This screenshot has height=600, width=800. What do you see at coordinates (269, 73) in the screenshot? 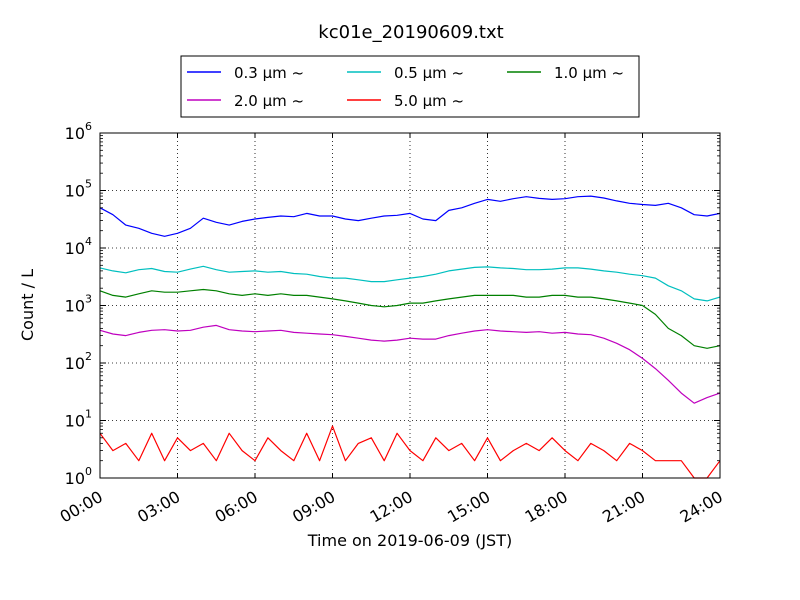
I see `legend-label: 0.3 μm ~` at bounding box center [269, 73].